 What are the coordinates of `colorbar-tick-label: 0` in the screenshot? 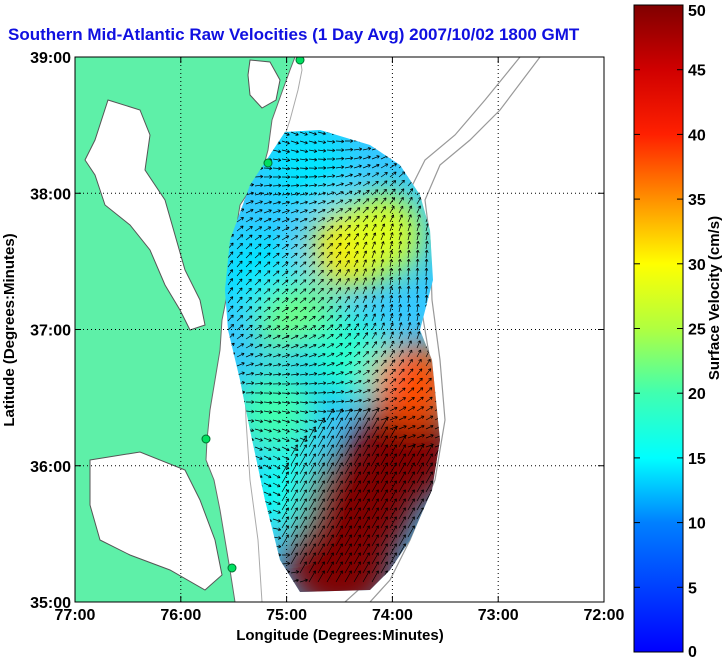 It's located at (692, 651).